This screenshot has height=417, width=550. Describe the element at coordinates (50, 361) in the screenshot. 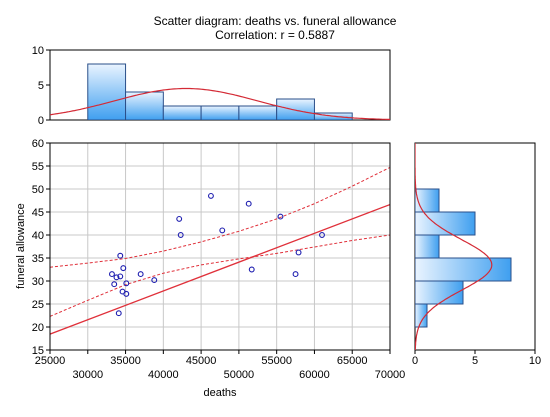

I see `x-tick-label: 25000` at that location.